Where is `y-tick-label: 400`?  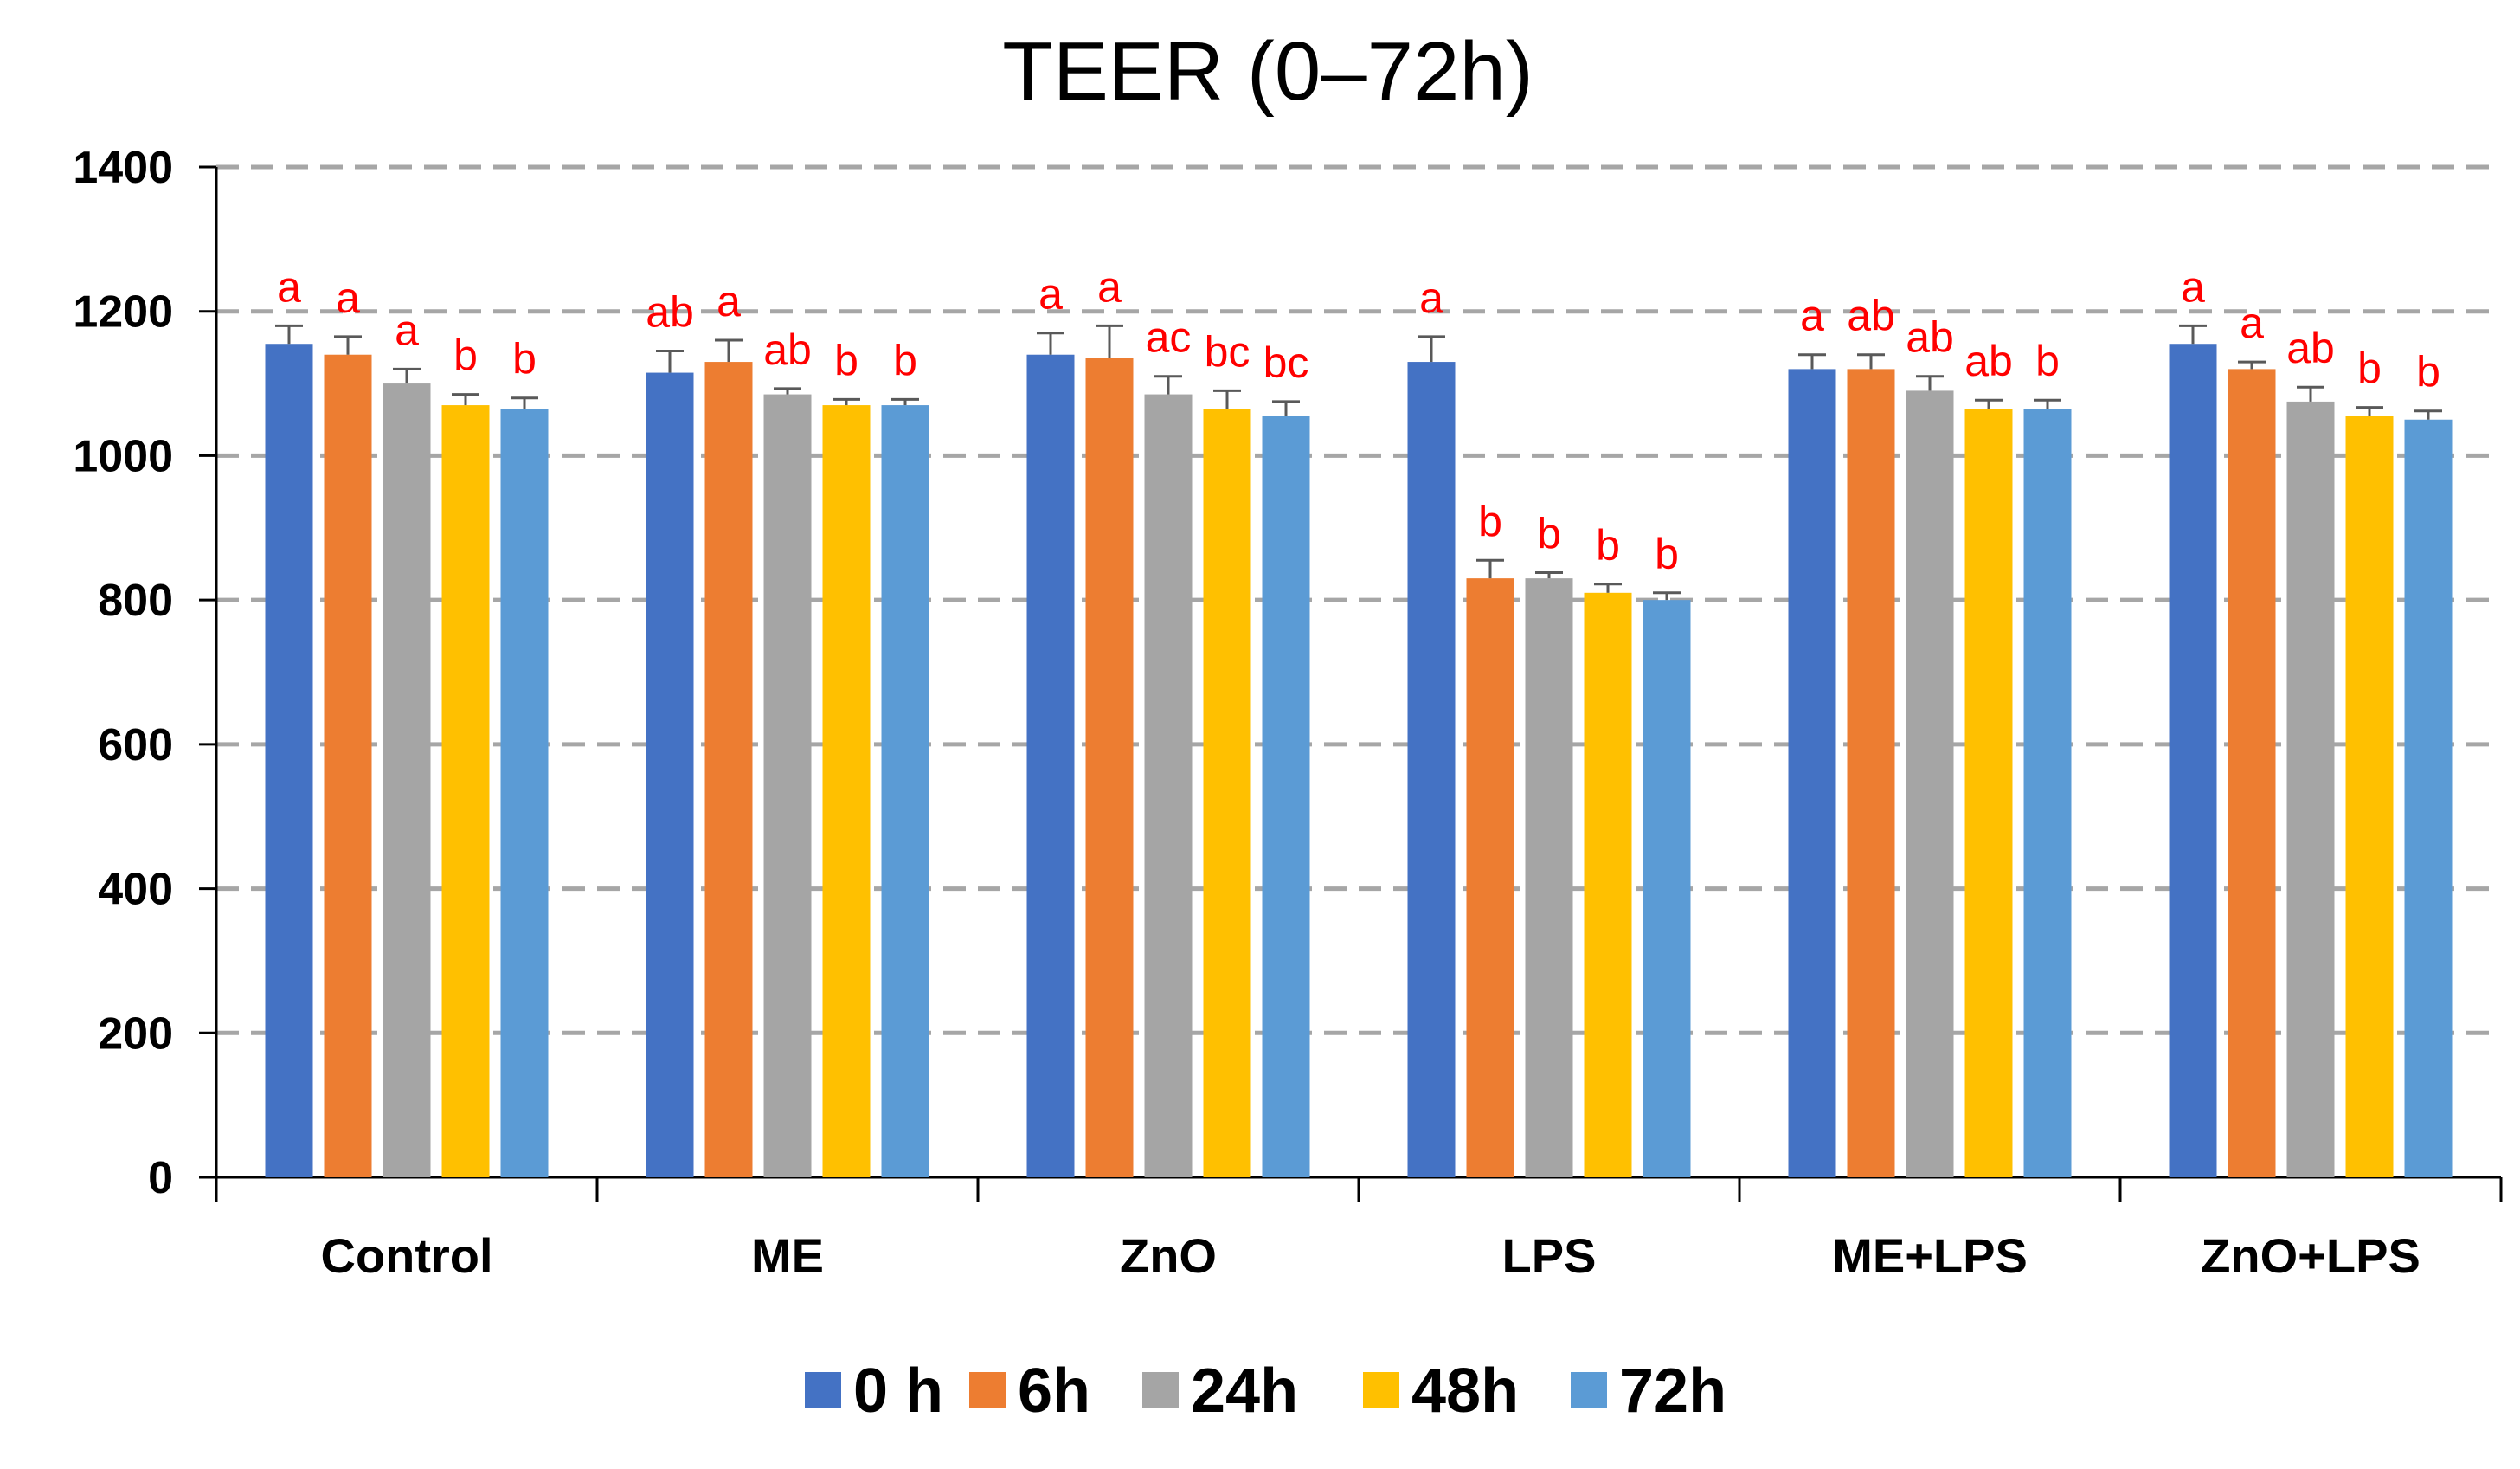 y-tick-label: 400 is located at coordinates (135, 890).